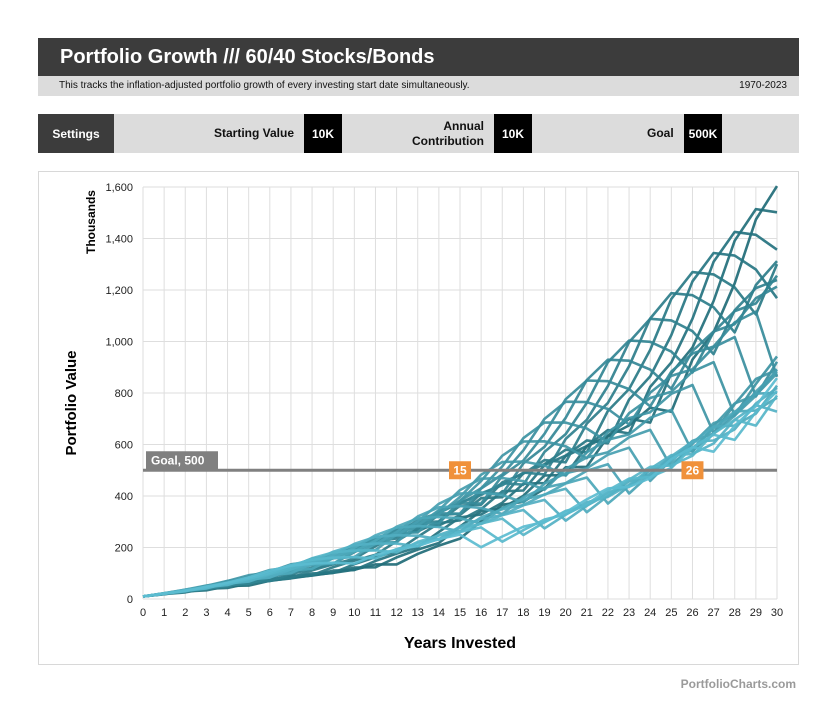 The image size is (837, 704). What do you see at coordinates (164, 613) in the screenshot?
I see `x-tick-label: 1` at bounding box center [164, 613].